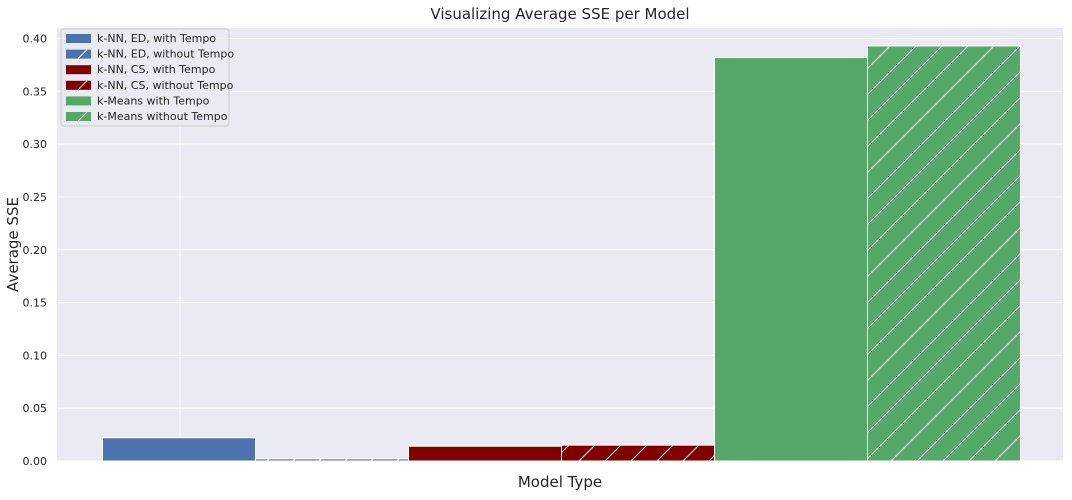  I want to click on y-tick-label: 0.05, so click(35, 408).